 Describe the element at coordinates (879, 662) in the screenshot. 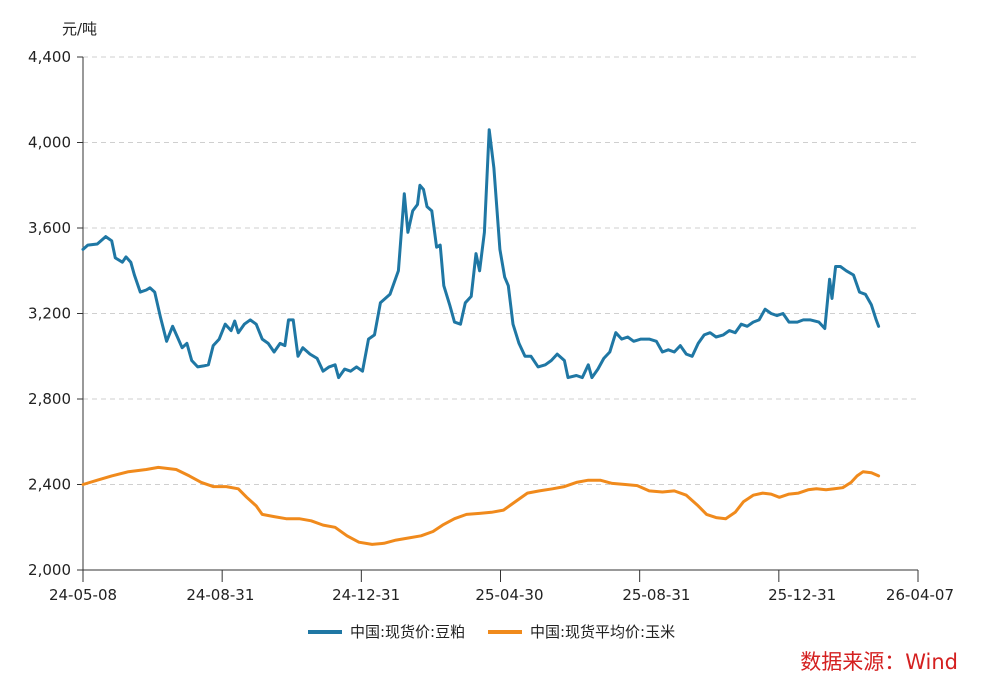

I see `data-source-note: 数据来源：Wind` at that location.